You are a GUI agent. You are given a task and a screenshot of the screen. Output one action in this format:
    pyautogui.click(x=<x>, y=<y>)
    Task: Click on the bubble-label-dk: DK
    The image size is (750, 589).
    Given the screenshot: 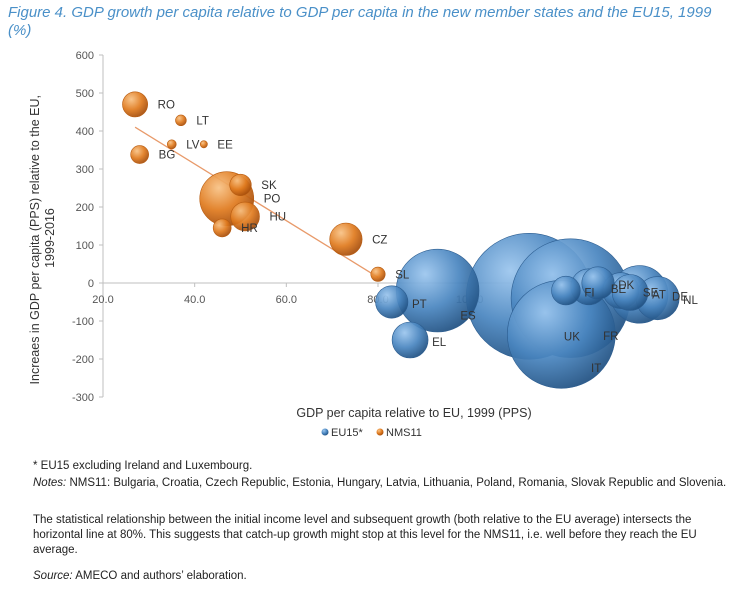 What is the action you would take?
    pyautogui.click(x=626, y=286)
    